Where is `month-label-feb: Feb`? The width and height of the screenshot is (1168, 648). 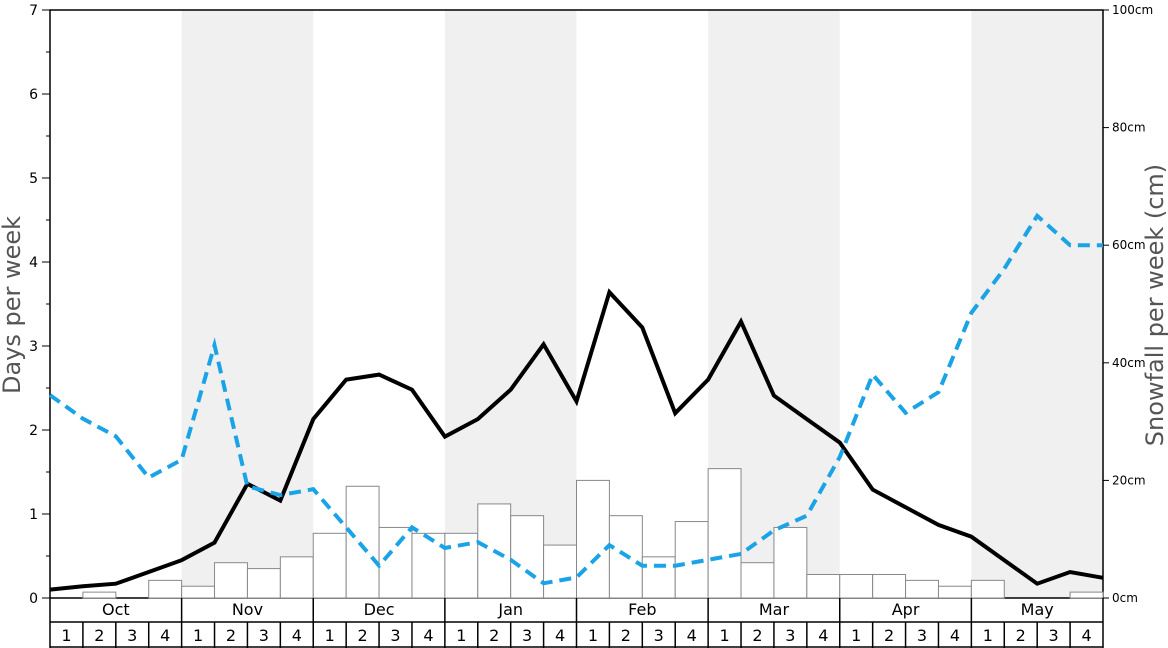
month-label-feb: Feb is located at coordinates (642, 609).